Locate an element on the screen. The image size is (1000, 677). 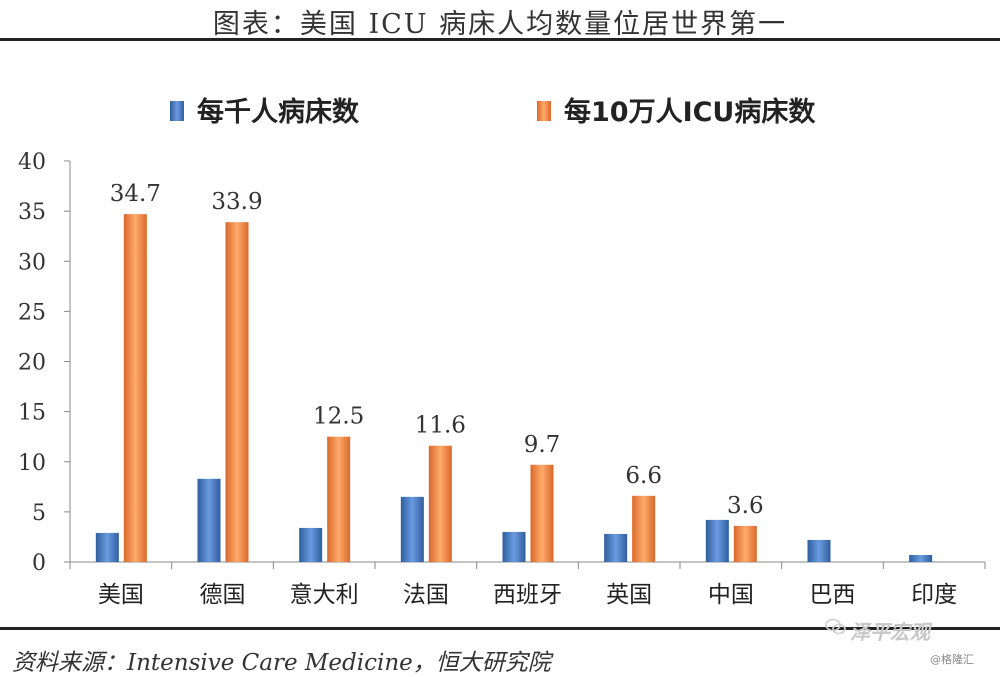
x-category-label: 法国 is located at coordinates (426, 595).